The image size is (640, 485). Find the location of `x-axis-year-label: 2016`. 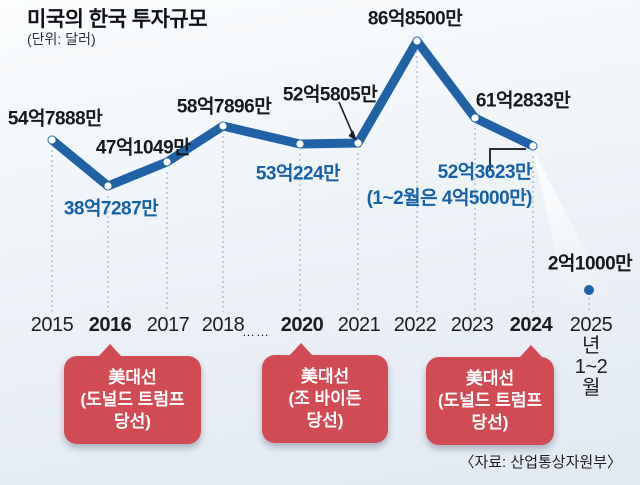

x-axis-year-label: 2016 is located at coordinates (110, 325).